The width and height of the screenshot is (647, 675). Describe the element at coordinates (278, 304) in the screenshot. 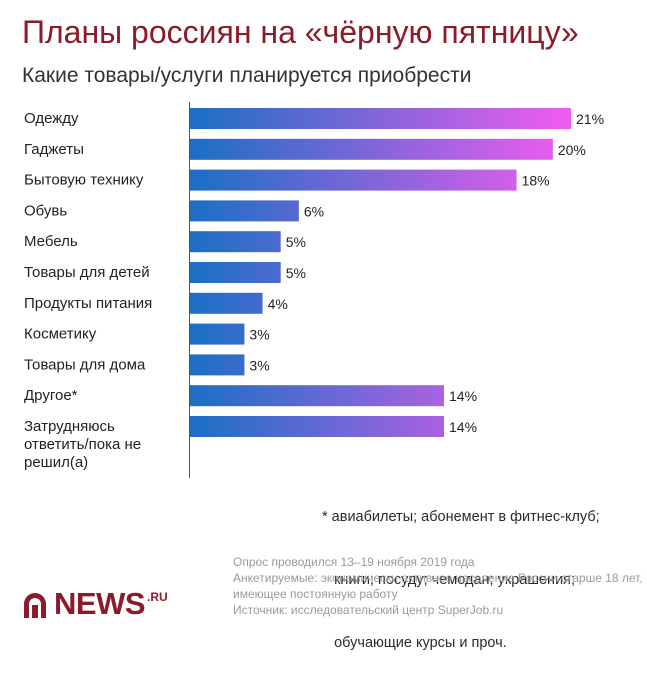

I see `value-label: 4%` at that location.